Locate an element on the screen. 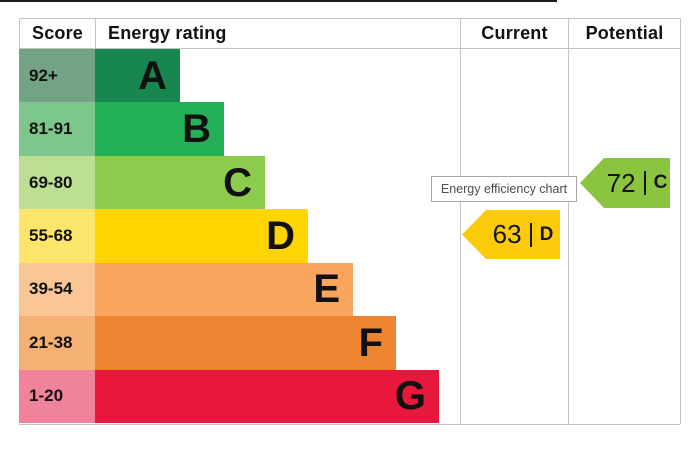  rating-bar-d: D is located at coordinates (201, 236).